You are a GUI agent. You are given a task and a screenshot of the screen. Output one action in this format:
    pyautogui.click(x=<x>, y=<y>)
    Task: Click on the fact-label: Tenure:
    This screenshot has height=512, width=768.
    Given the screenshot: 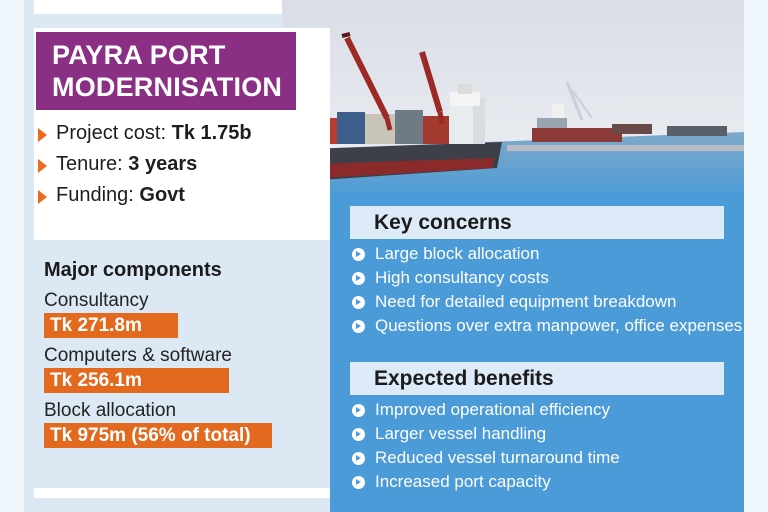 What is the action you would take?
    pyautogui.click(x=92, y=164)
    